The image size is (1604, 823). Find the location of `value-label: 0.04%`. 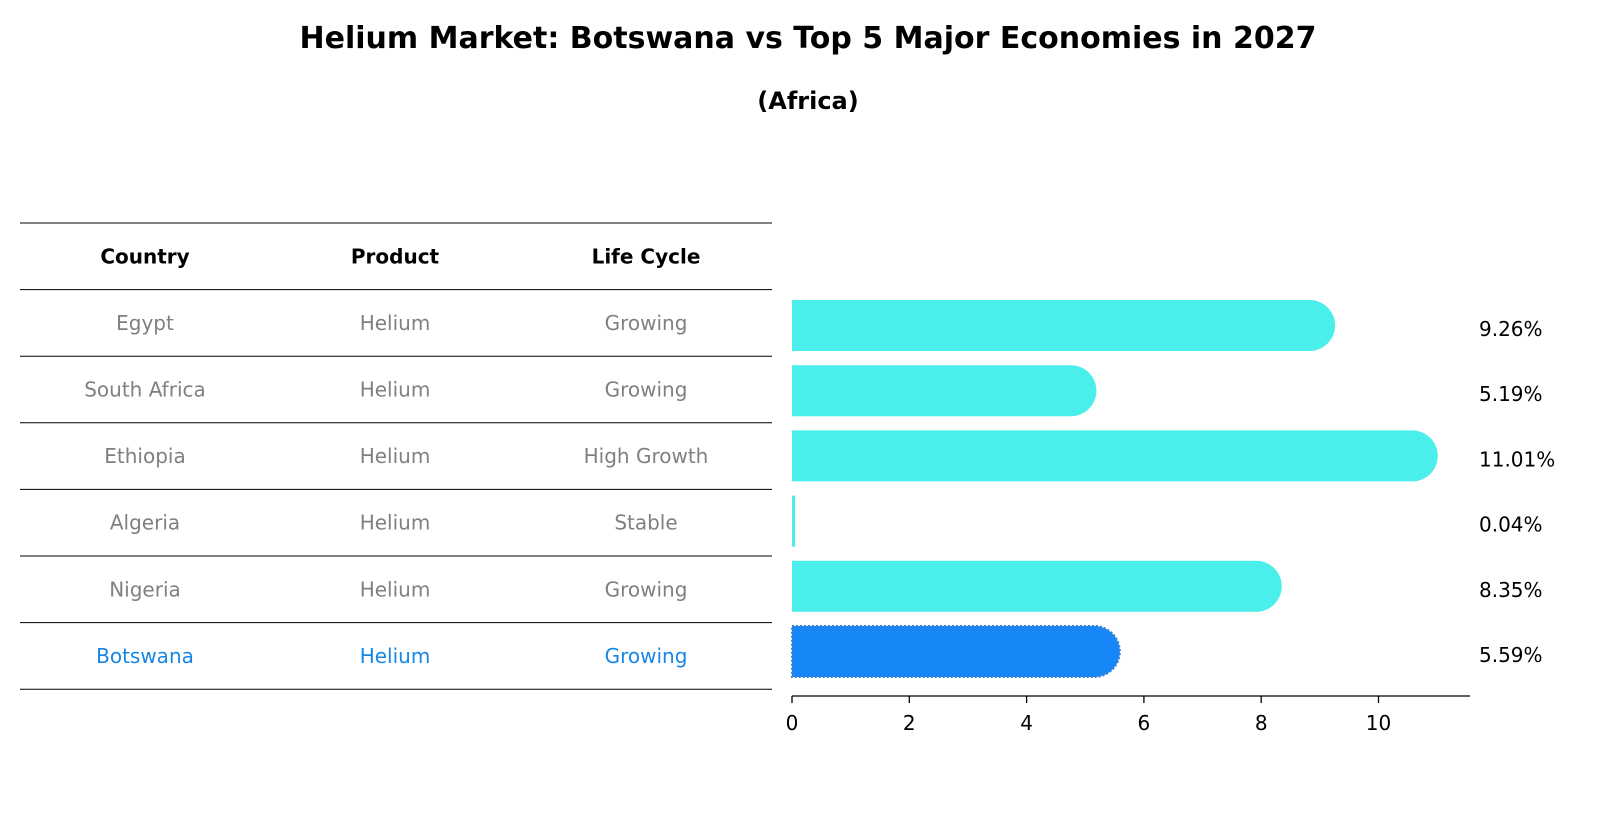

value-label: 0.04% is located at coordinates (1511, 525).